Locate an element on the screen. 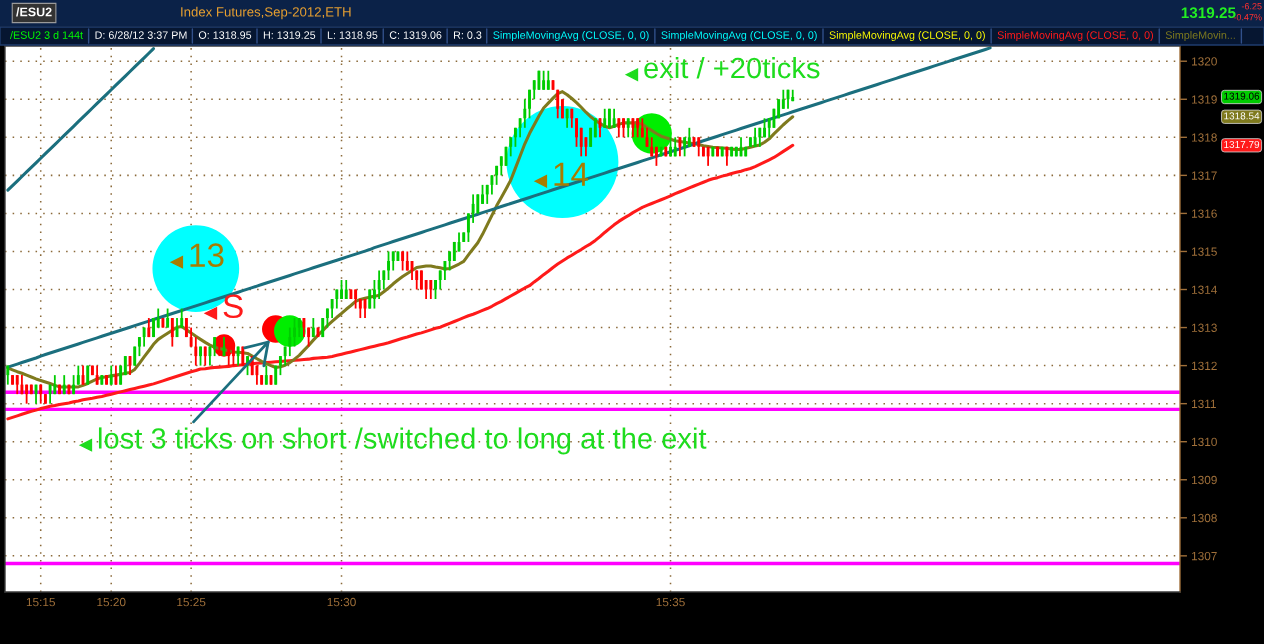 Image resolution: width=1264 pixels, height=644 pixels. text: -0.47% is located at coordinates (1247, 17).